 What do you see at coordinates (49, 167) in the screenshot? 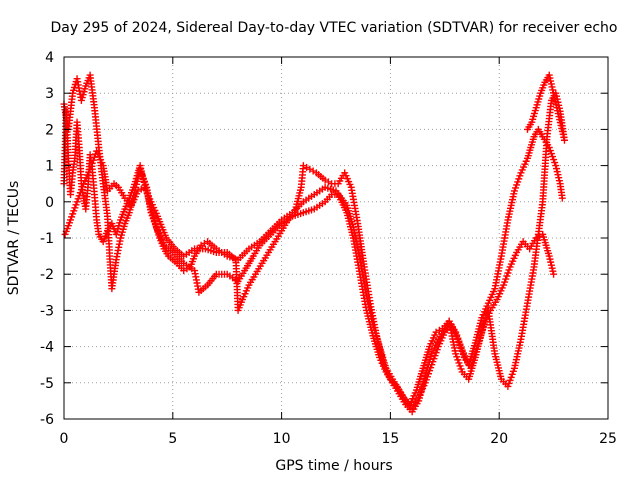
I see `y-tick-label: 1` at bounding box center [49, 167].